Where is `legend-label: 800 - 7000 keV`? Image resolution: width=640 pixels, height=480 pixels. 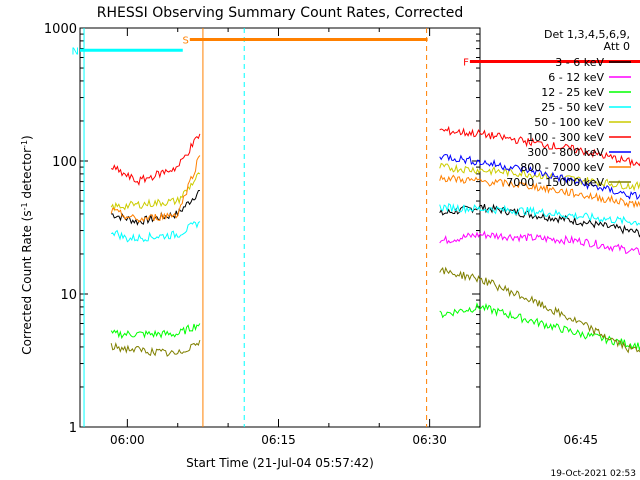 legend-label: 800 - 7000 keV is located at coordinates (562, 167).